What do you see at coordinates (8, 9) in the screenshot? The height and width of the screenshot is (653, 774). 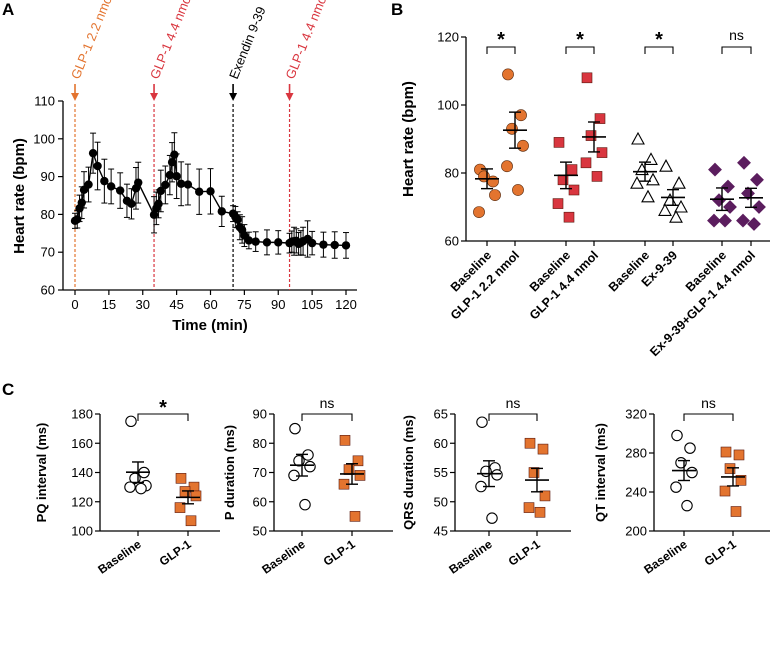 I see `panel-letter-a: A` at bounding box center [8, 9].